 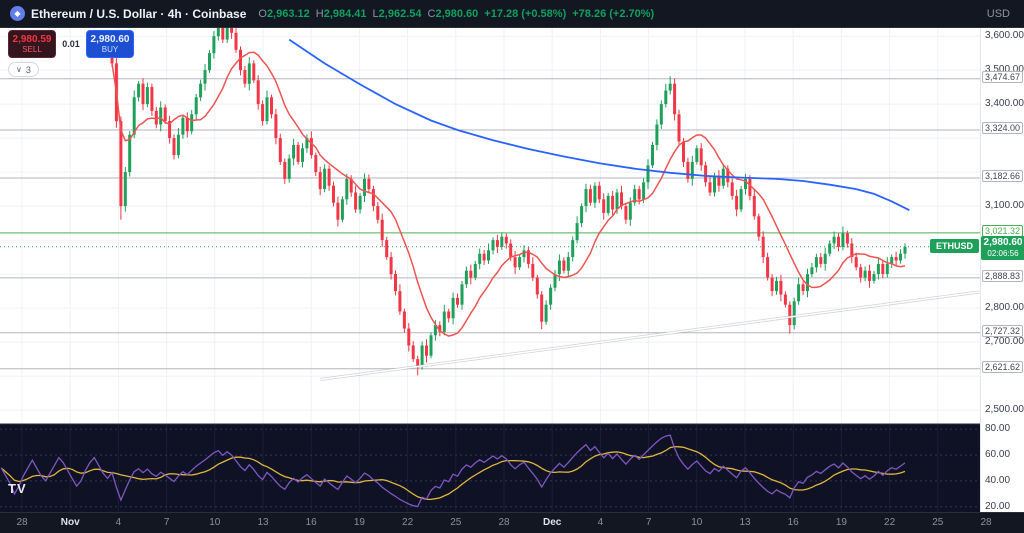 What do you see at coordinates (431, 13) in the screenshot?
I see `close-label: C` at bounding box center [431, 13].